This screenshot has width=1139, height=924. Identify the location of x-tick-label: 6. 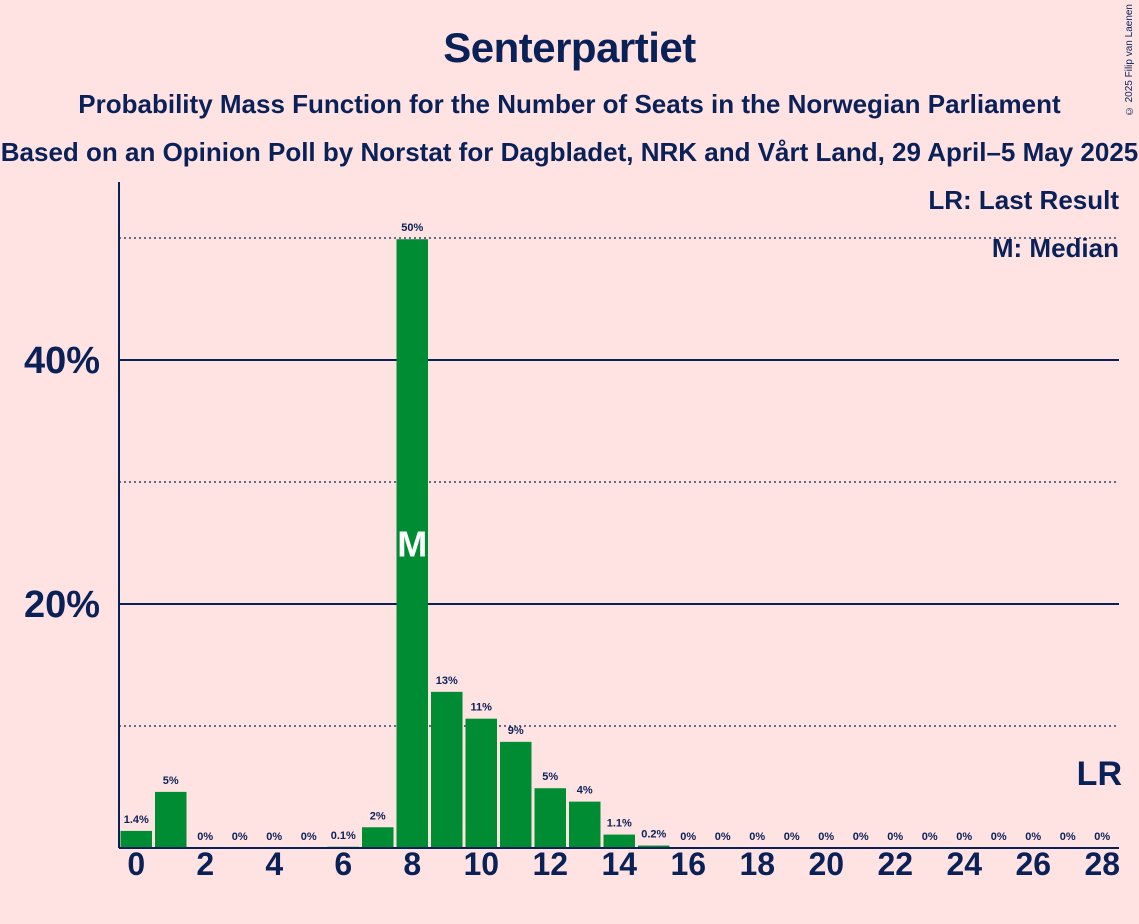
(343, 864).